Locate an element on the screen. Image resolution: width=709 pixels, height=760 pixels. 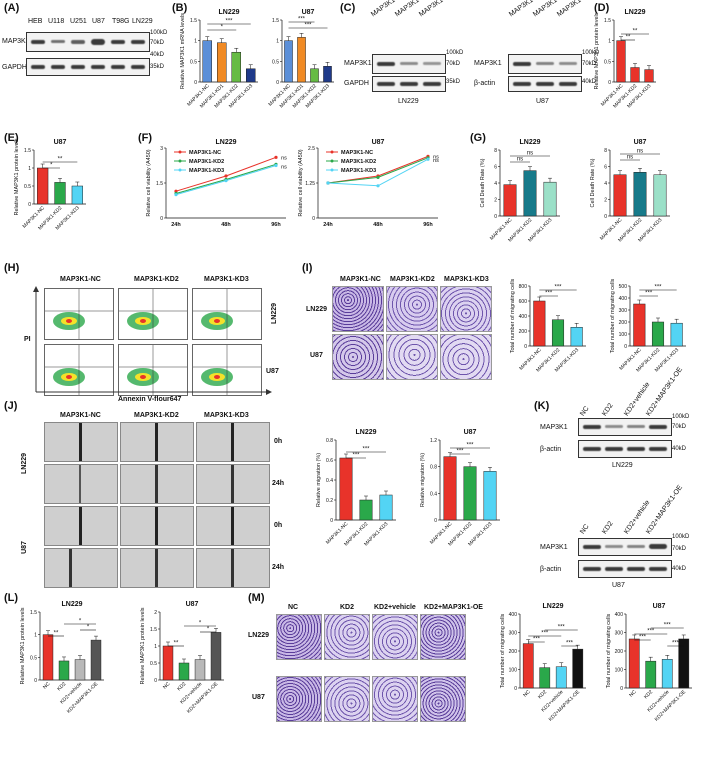
legend-label: MAP3K1-KD2 is located at coordinates (358, 162).